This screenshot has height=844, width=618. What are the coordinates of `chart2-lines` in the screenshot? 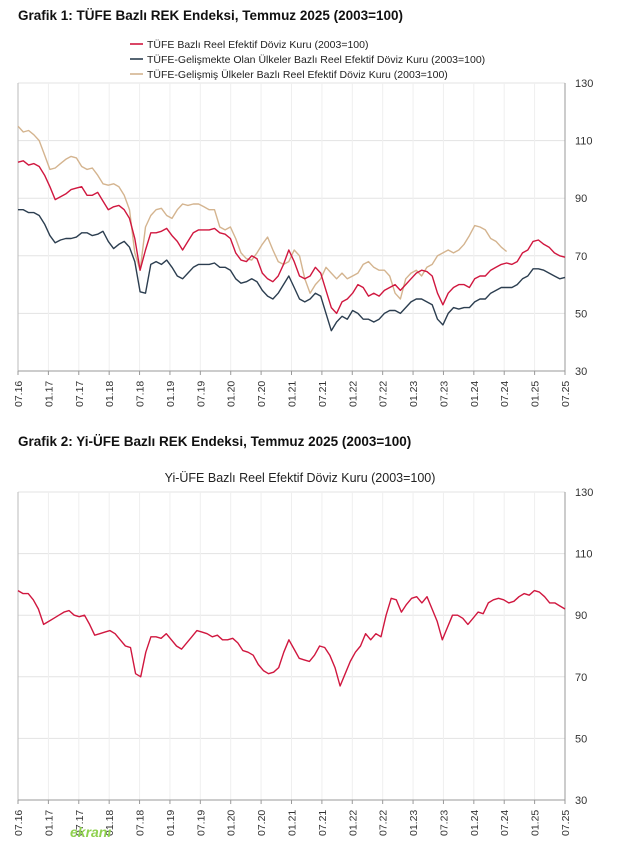 It's located at (291, 638).